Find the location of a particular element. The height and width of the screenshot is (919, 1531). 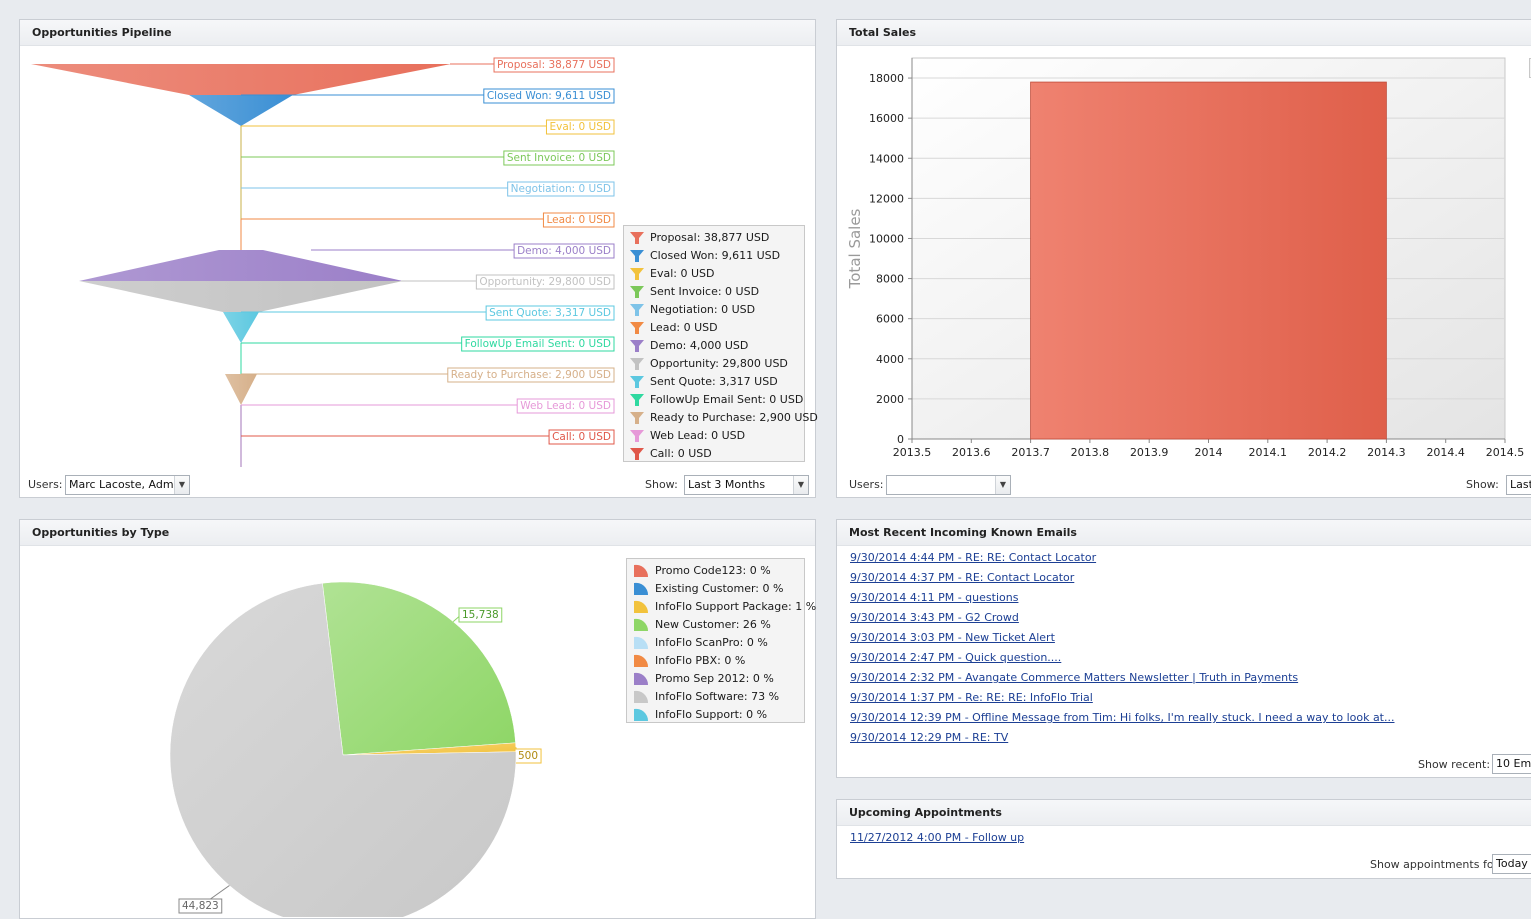

legend-label: Sent Invoice: 0 USD is located at coordinates (705, 291).